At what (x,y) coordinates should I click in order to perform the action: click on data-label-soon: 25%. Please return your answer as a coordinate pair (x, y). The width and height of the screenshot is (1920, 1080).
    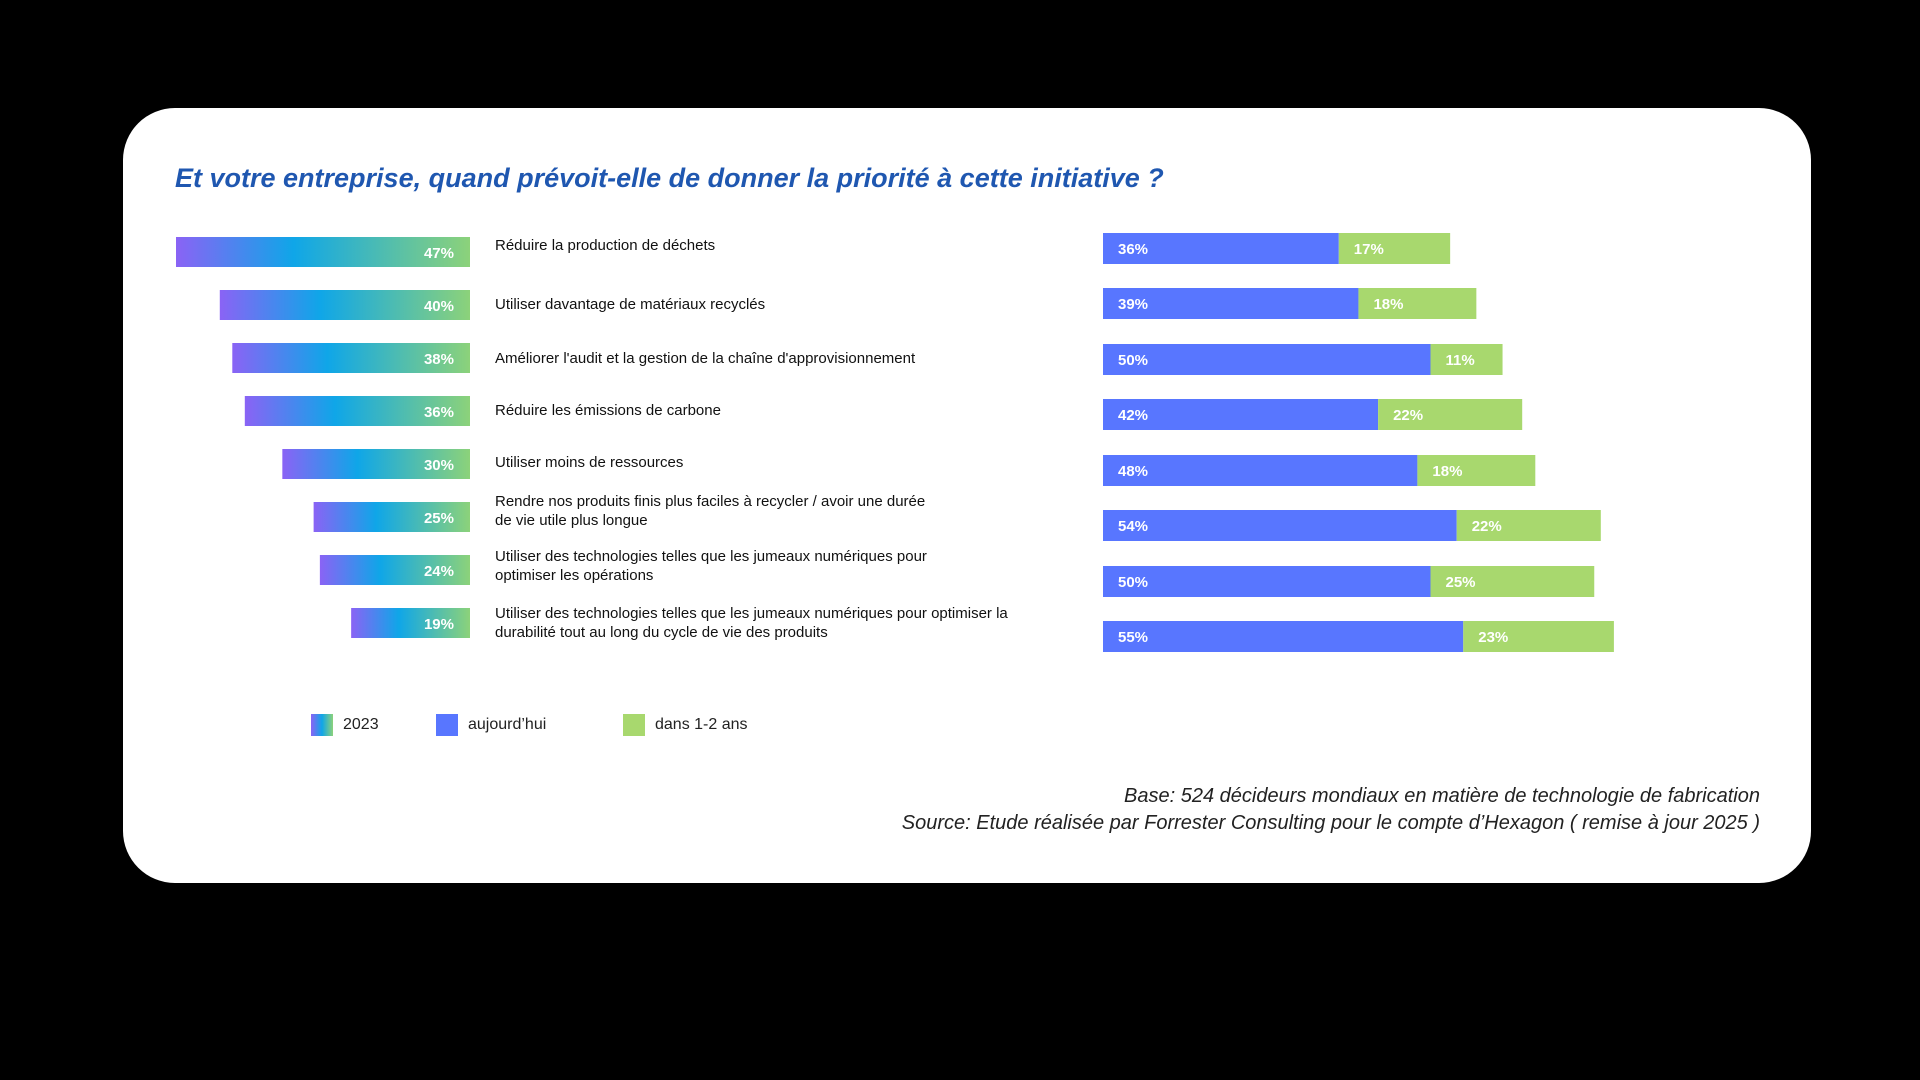
    Looking at the image, I should click on (1461, 582).